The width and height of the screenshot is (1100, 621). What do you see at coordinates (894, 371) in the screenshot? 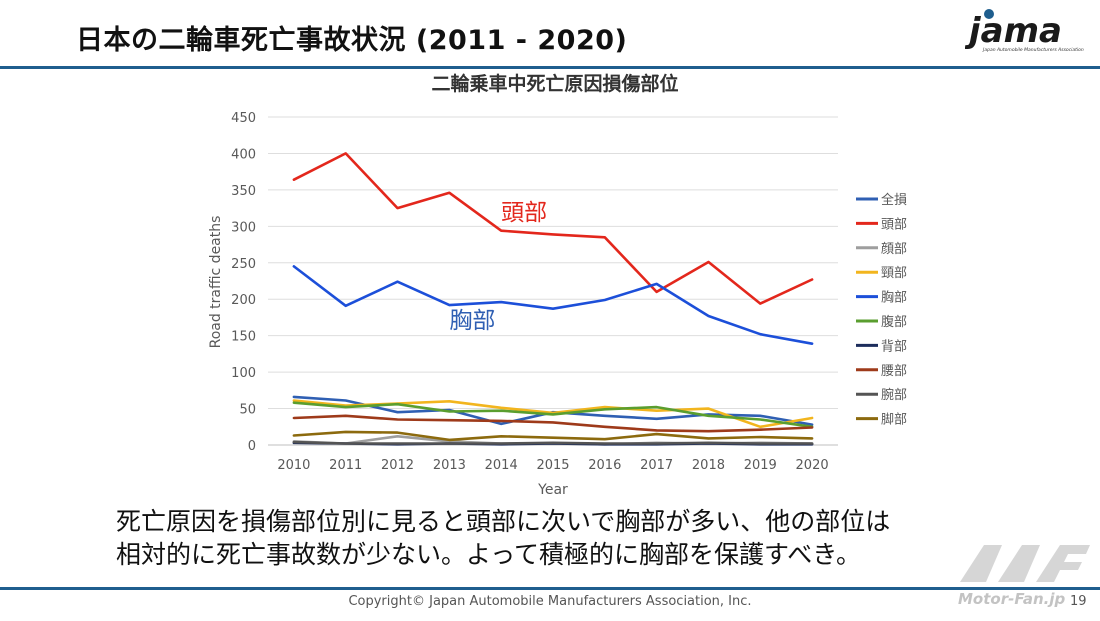
I see `legend-label: 腰部` at bounding box center [894, 371].